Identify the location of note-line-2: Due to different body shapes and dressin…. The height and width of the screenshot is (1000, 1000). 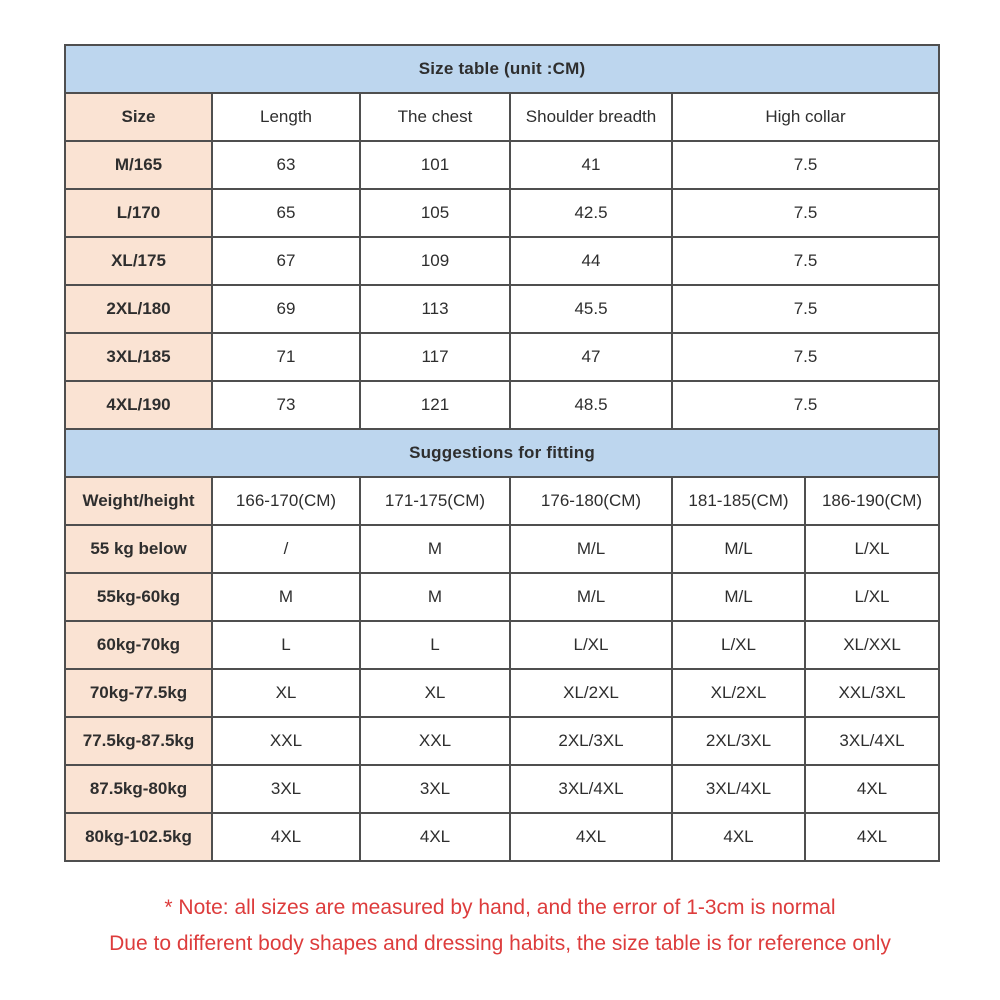
(500, 943).